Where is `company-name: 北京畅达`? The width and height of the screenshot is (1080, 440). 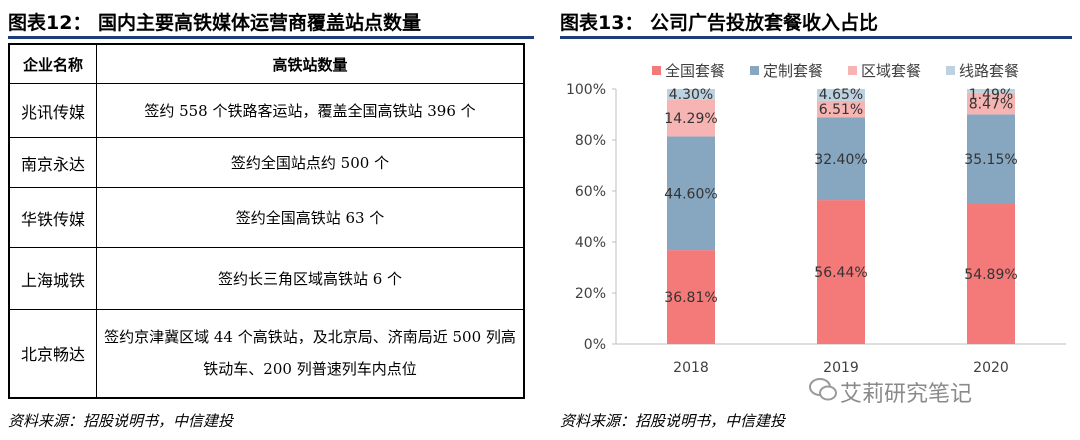 company-name: 北京畅达 is located at coordinates (52, 353).